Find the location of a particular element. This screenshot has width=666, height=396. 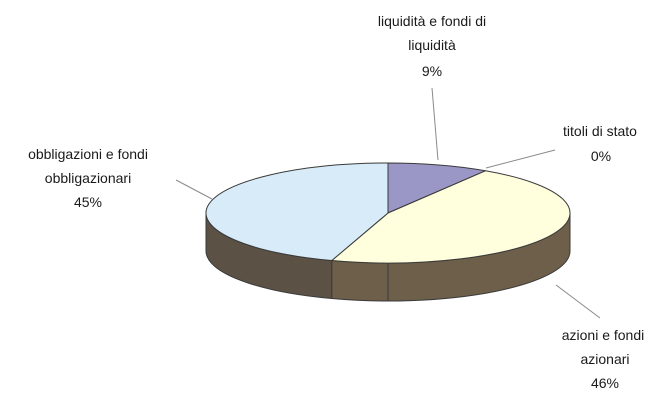

slice-label-liquidita-line1: liquidità e fondi di is located at coordinates (432, 21).